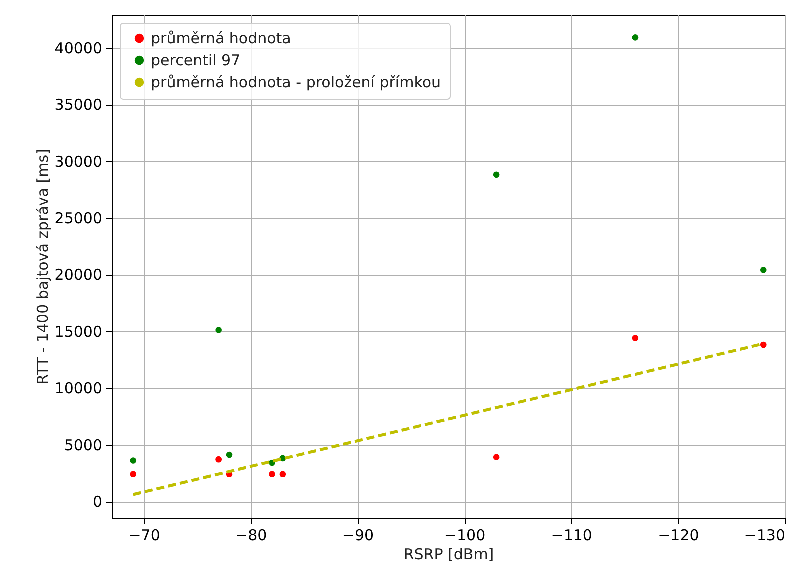 This screenshot has height=575, width=811. I want to click on x-tick-label: −80, so click(252, 535).